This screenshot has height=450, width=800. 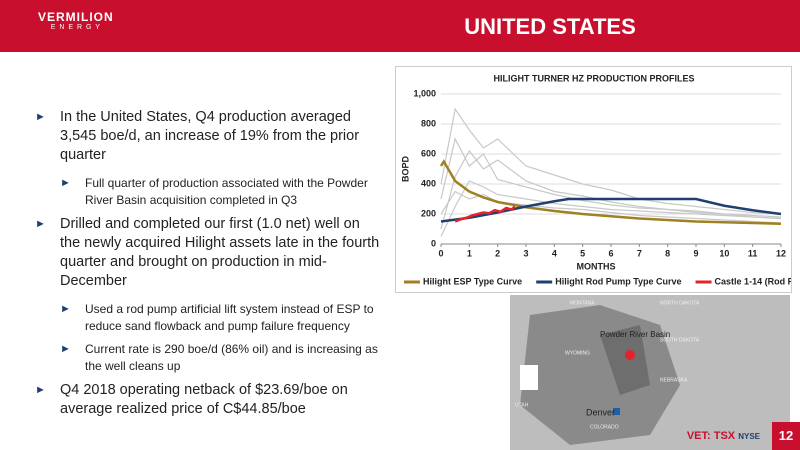 I want to click on x-tick-label: 0, so click(x=440, y=253).